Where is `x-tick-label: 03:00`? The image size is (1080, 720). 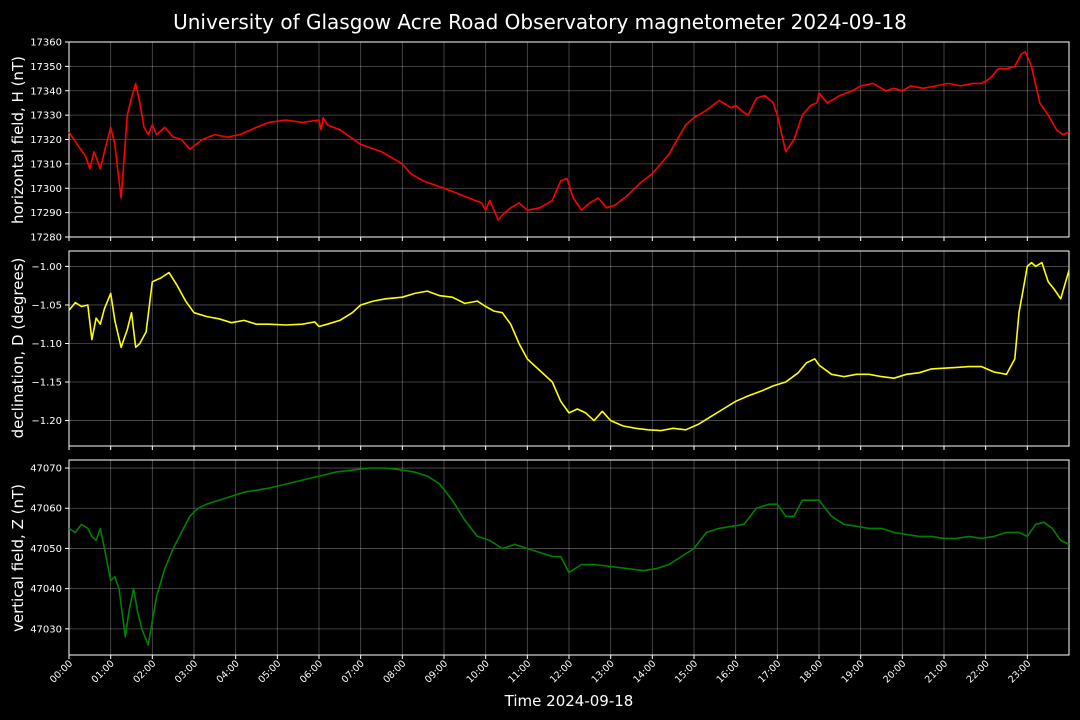 x-tick-label: 03:00 is located at coordinates (186, 671).